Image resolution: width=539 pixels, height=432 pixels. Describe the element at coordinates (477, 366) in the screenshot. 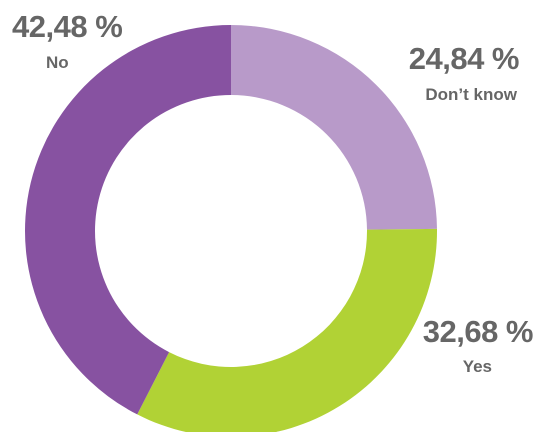

I see `slice-label-yes-category: Yes` at that location.